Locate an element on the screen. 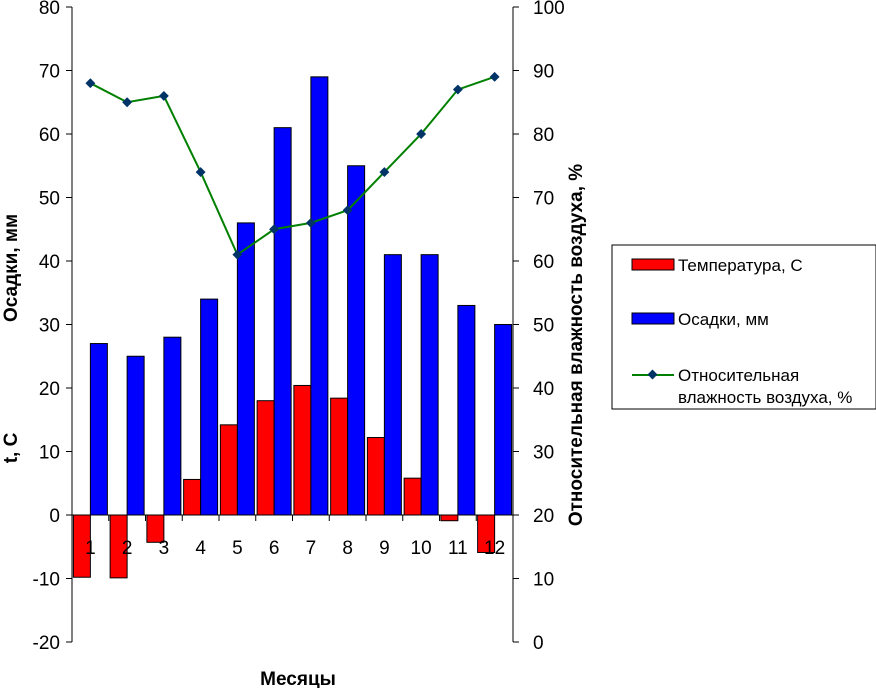 The height and width of the screenshot is (688, 876). humidity-line is located at coordinates (292, 166).